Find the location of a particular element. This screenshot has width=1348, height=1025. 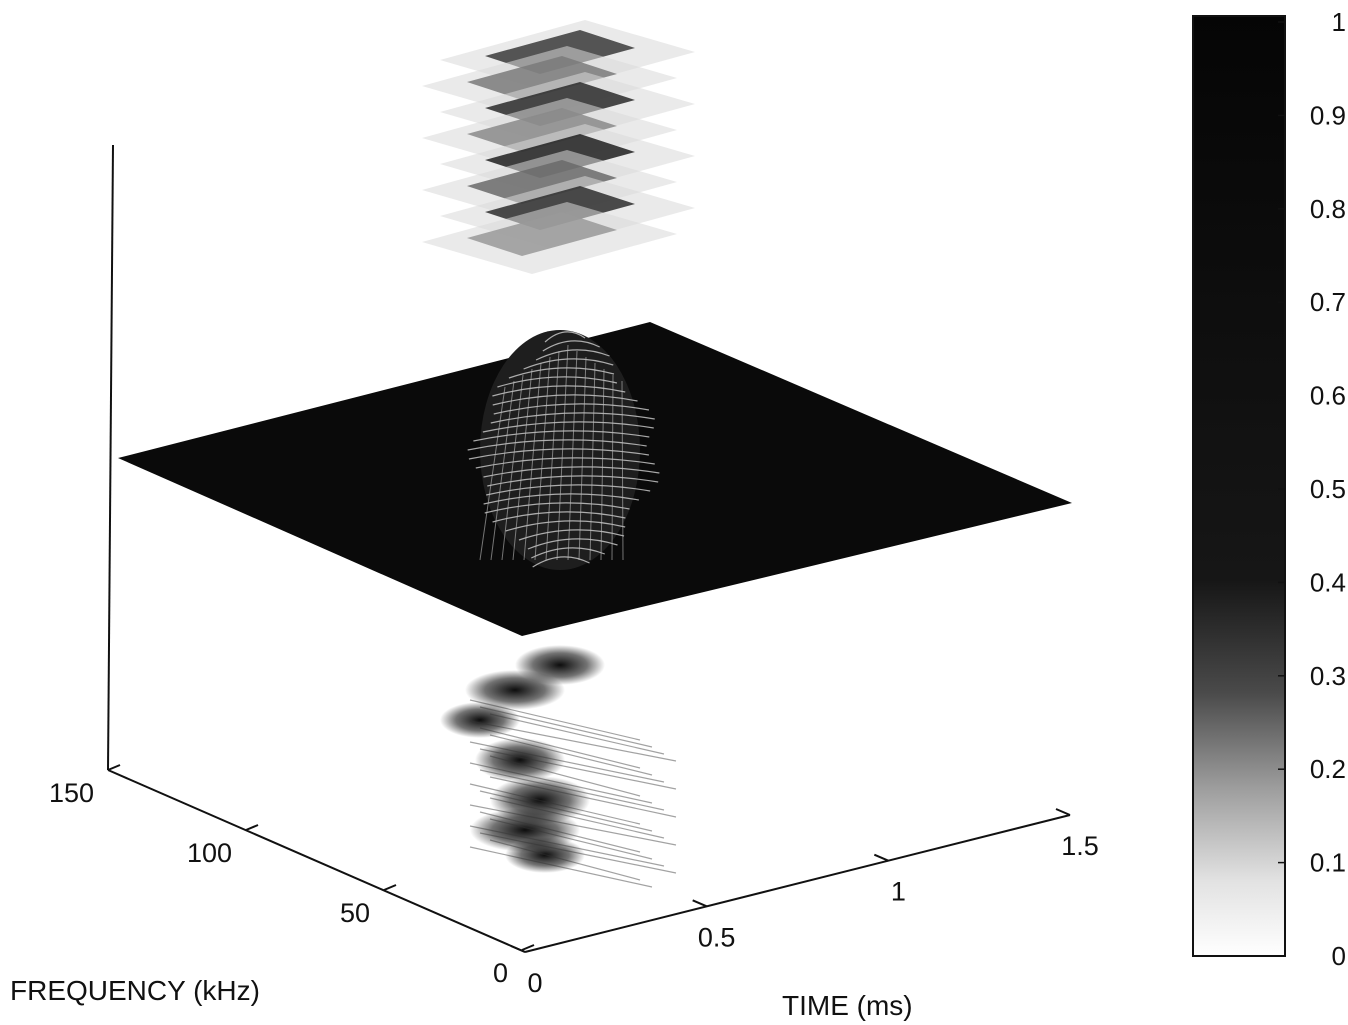

frequency-axis-line is located at coordinates (316, 861).